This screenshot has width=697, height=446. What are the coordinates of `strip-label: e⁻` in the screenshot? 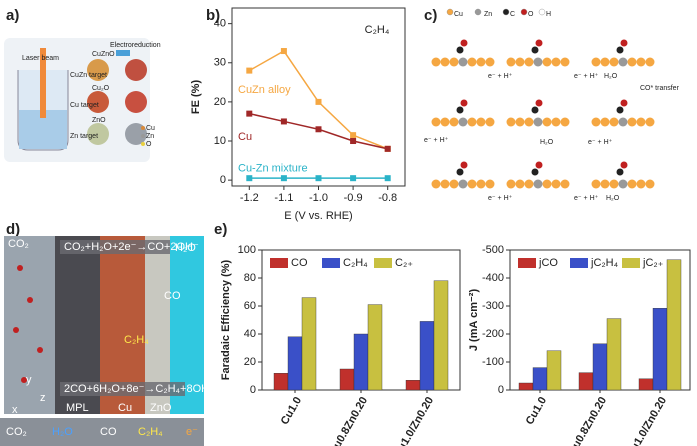 It's located at (192, 432).